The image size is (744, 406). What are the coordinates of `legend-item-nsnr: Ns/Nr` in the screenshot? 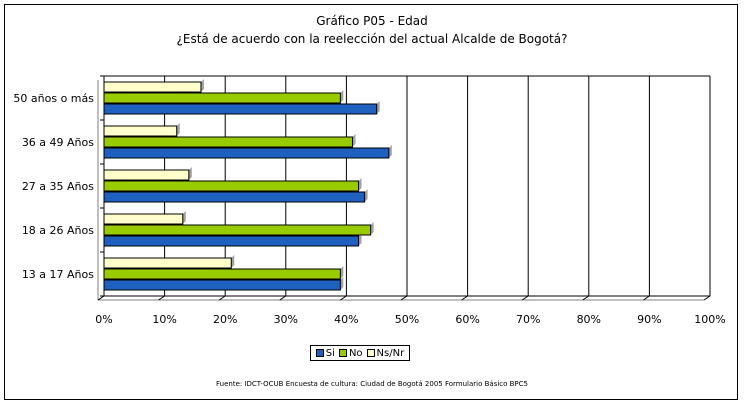 It's located at (385, 353).